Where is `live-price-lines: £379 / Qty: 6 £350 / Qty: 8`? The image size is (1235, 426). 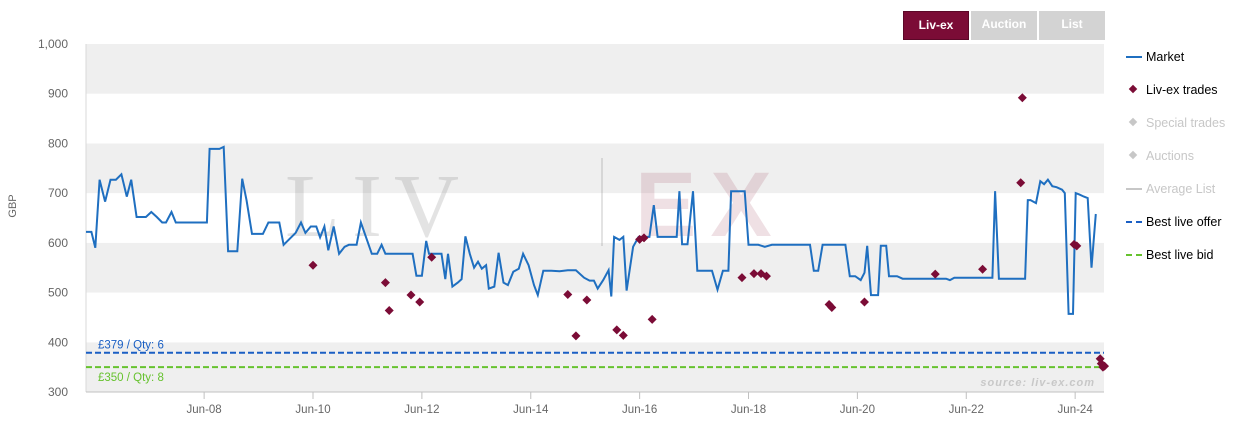
live-price-lines: £379 / Qty: 6 £350 / Qty: 8 is located at coordinates (595, 362).